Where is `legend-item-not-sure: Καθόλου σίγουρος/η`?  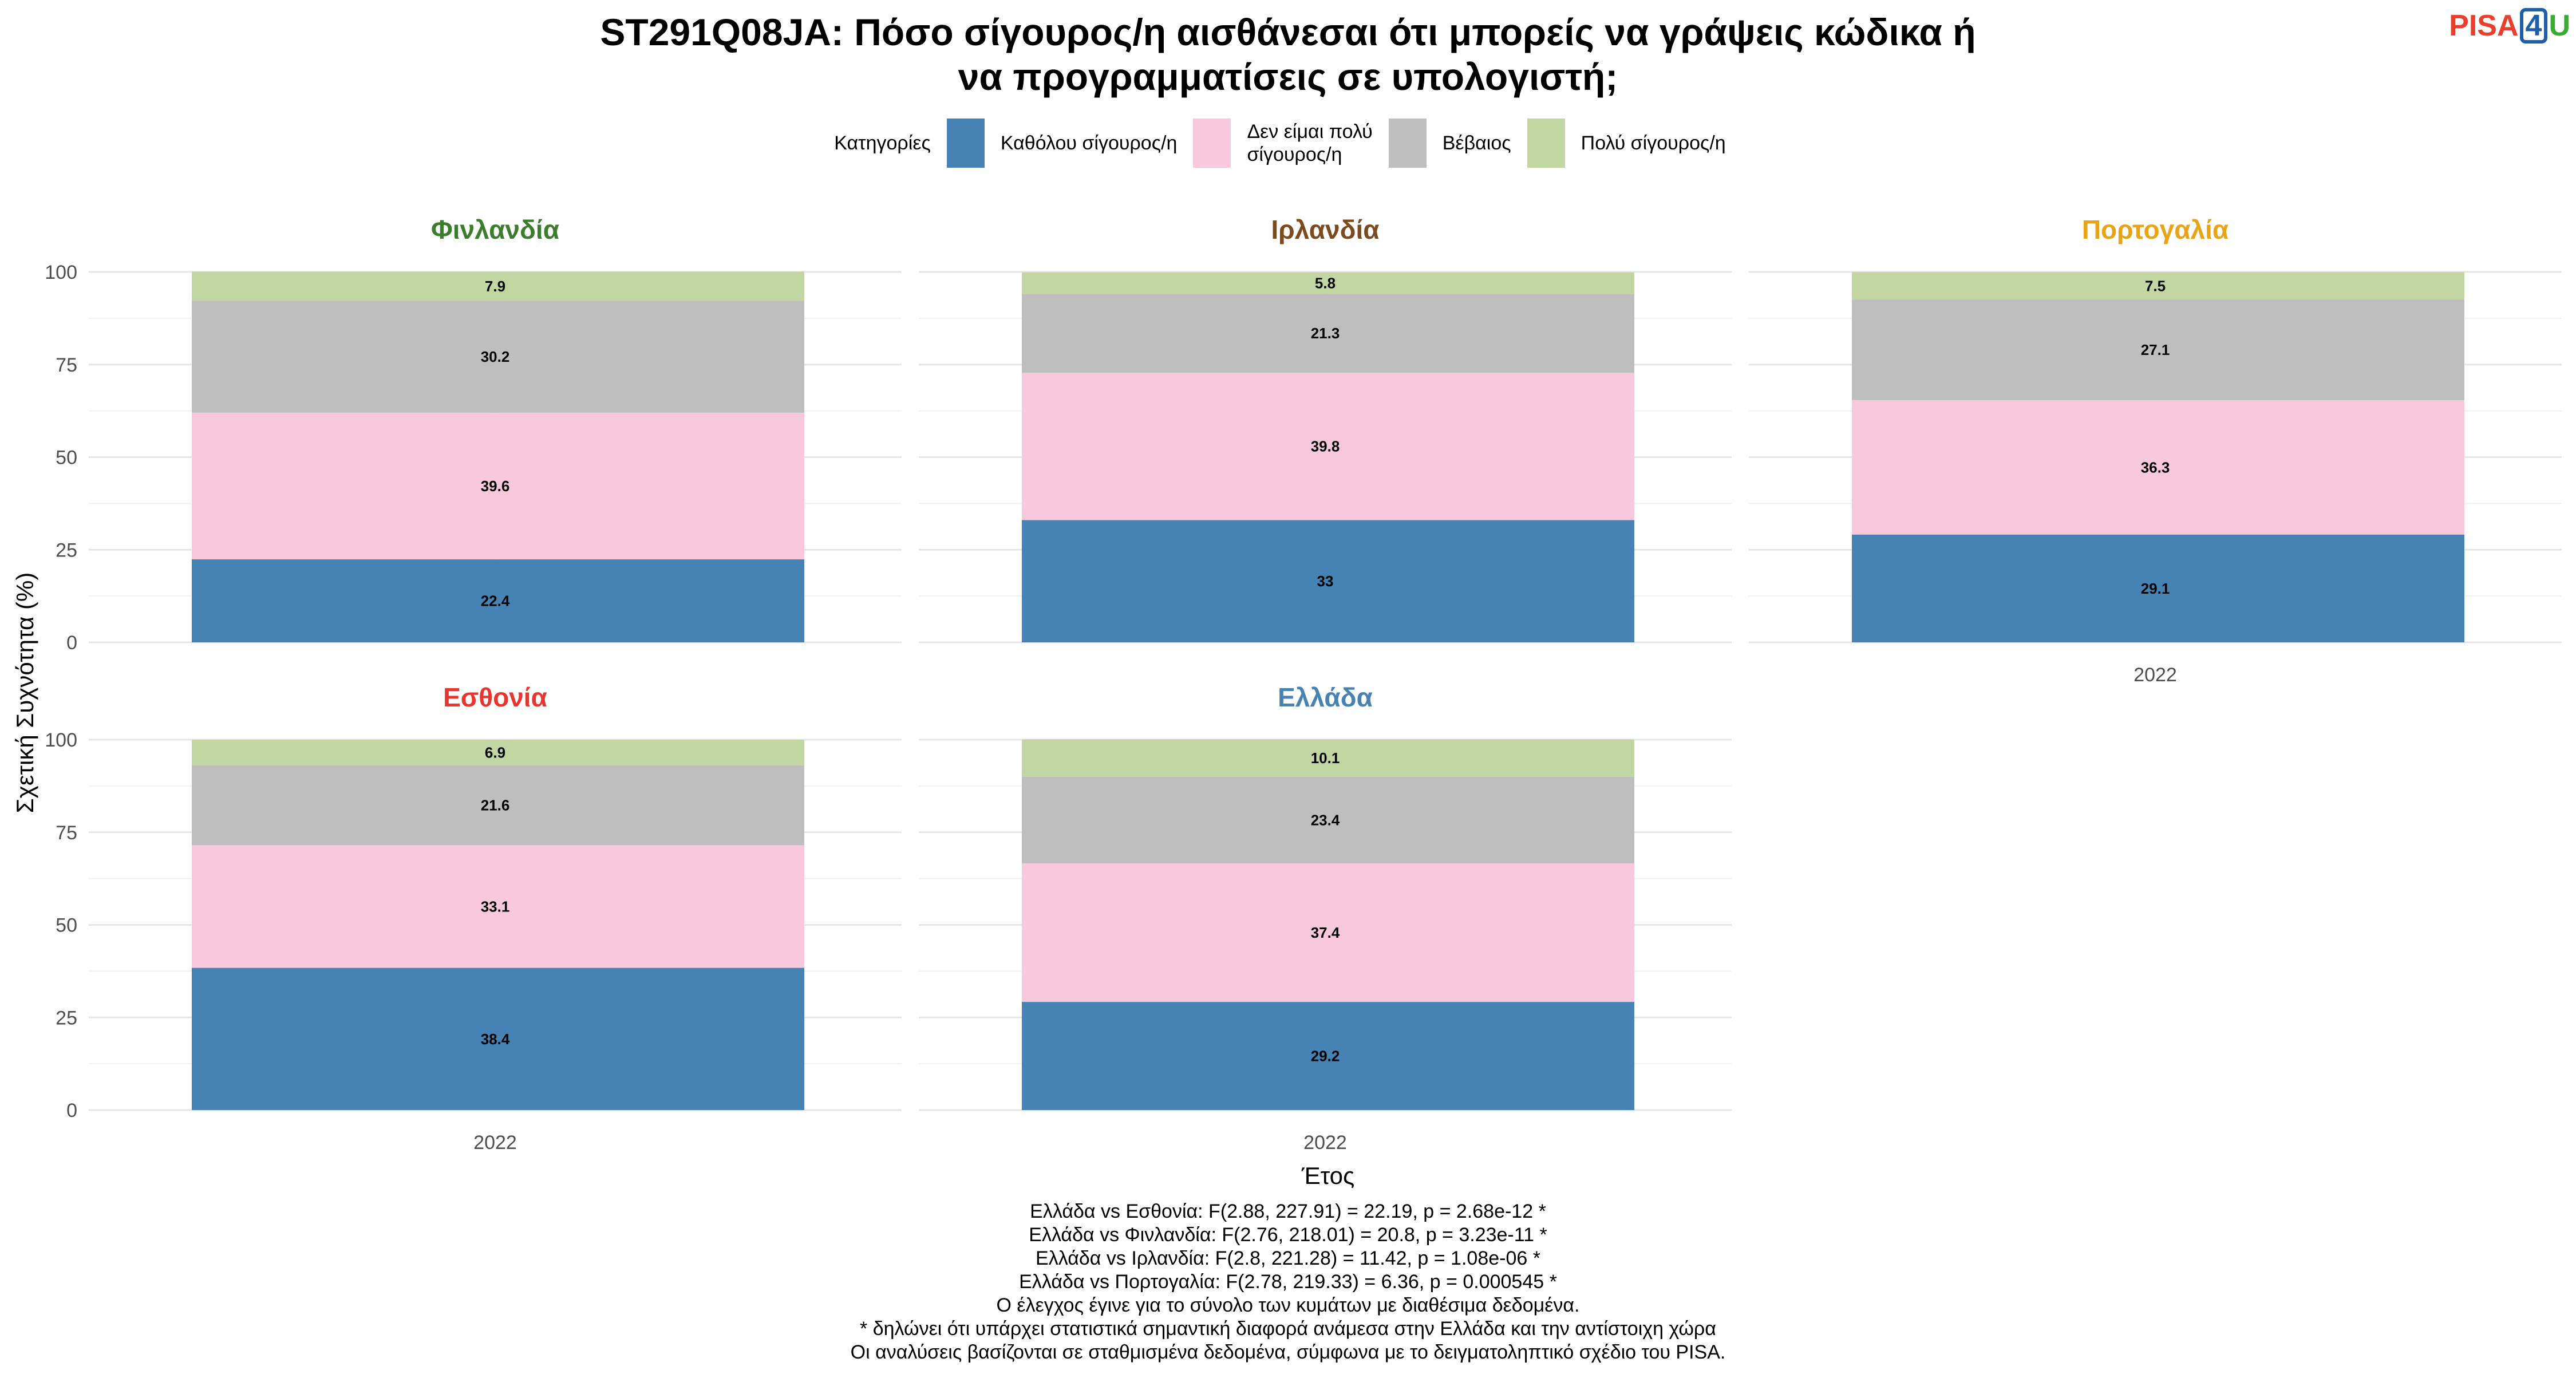
legend-item-not-sure: Καθόλου σίγουρος/η is located at coordinates (1062, 144).